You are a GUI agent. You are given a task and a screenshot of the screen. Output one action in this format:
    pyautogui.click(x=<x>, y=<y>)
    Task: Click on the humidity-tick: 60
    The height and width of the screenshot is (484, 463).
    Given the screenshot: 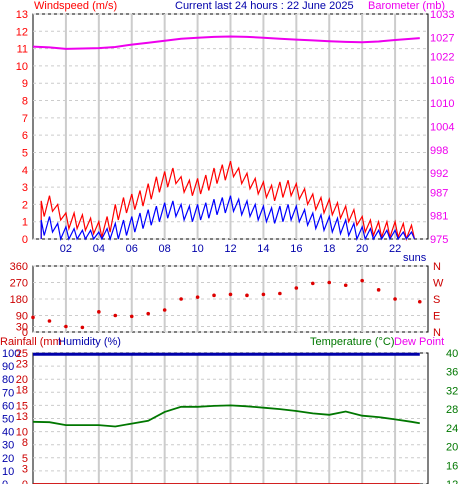 What is the action you would take?
    pyautogui.click(x=8, y=406)
    